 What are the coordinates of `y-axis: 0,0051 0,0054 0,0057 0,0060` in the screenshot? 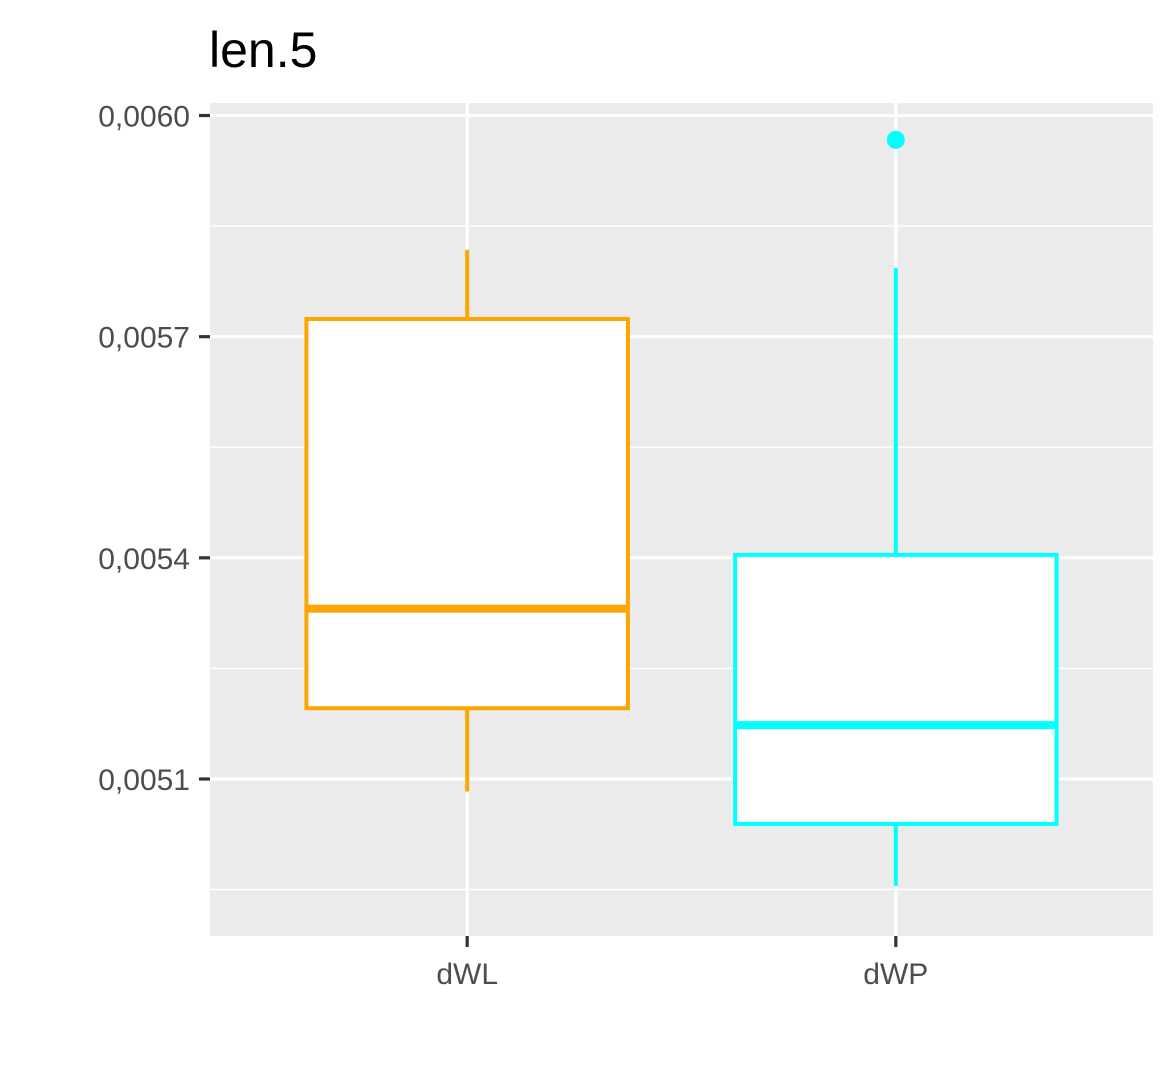 It's located at (154, 449).